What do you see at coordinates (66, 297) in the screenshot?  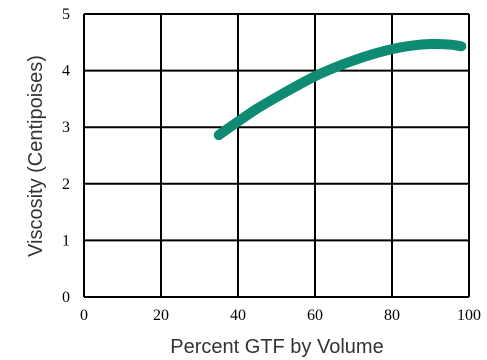 I see `y-tick-label-0: 0` at bounding box center [66, 297].